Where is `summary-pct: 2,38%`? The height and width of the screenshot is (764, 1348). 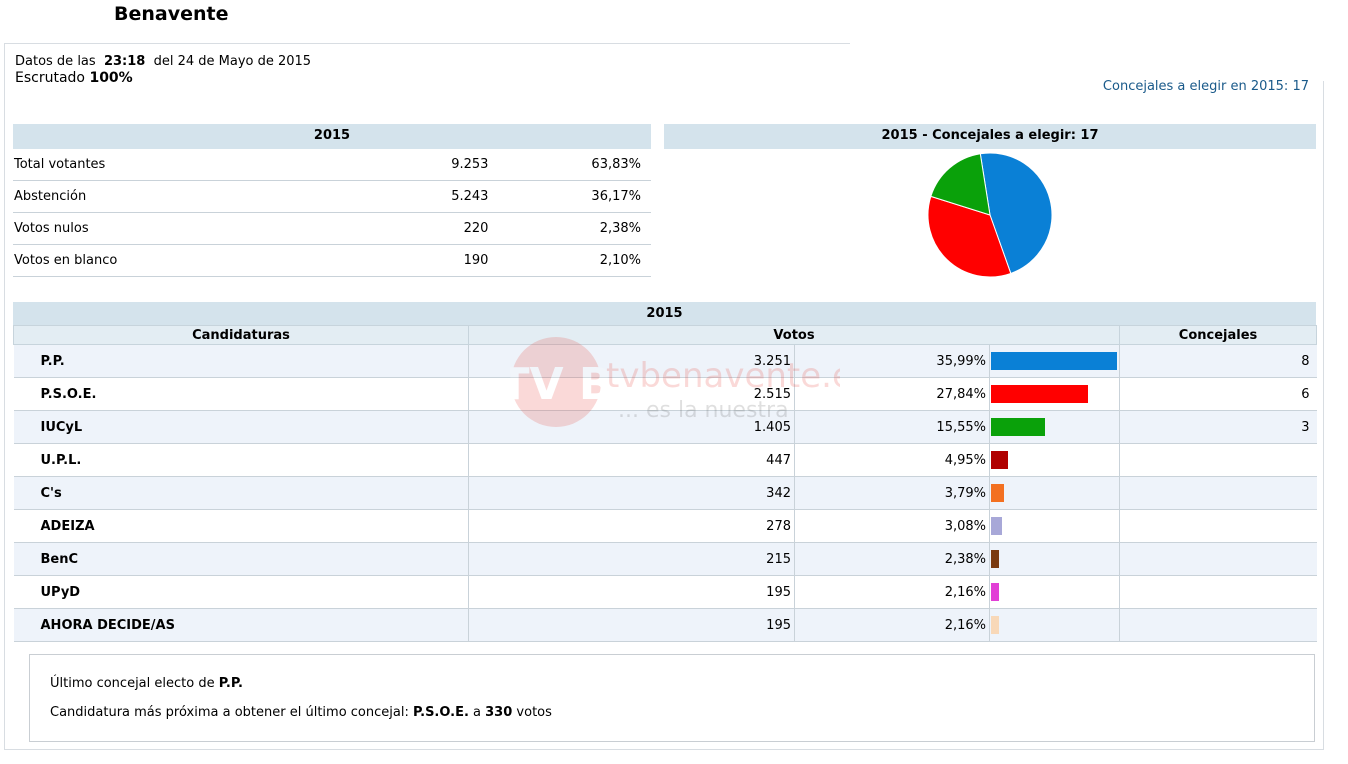 summary-pct: 2,38% is located at coordinates (569, 228).